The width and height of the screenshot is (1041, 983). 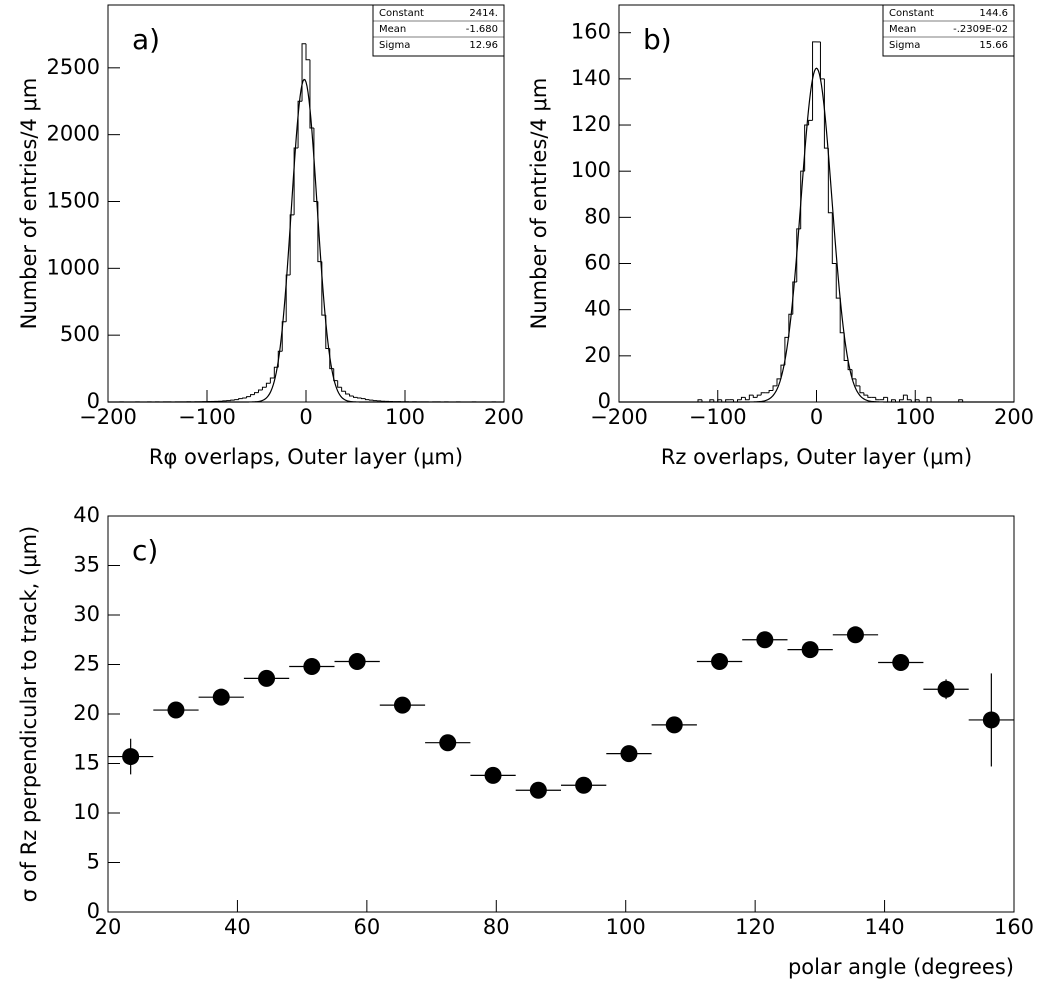 I want to click on panel-label: a), so click(x=146, y=39).